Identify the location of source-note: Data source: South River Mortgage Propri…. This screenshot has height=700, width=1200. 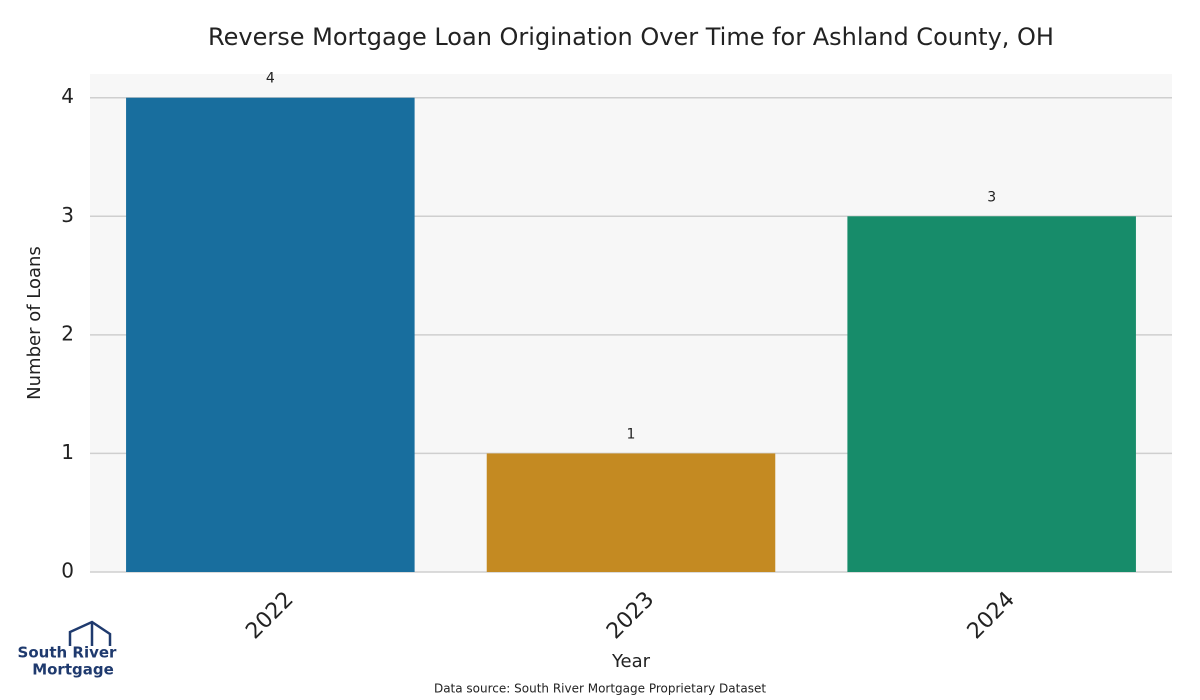
(600, 689).